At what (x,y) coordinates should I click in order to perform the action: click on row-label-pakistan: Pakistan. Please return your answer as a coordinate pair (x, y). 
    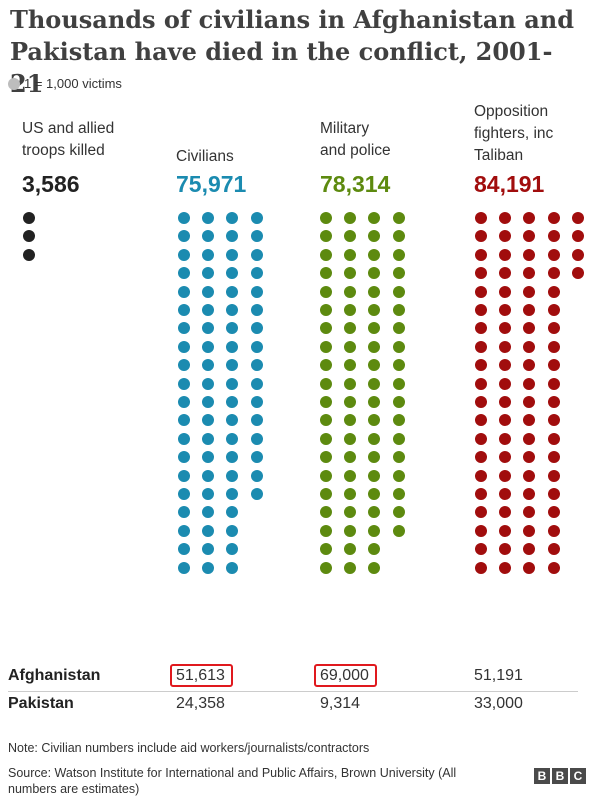
    Looking at the image, I should click on (41, 703).